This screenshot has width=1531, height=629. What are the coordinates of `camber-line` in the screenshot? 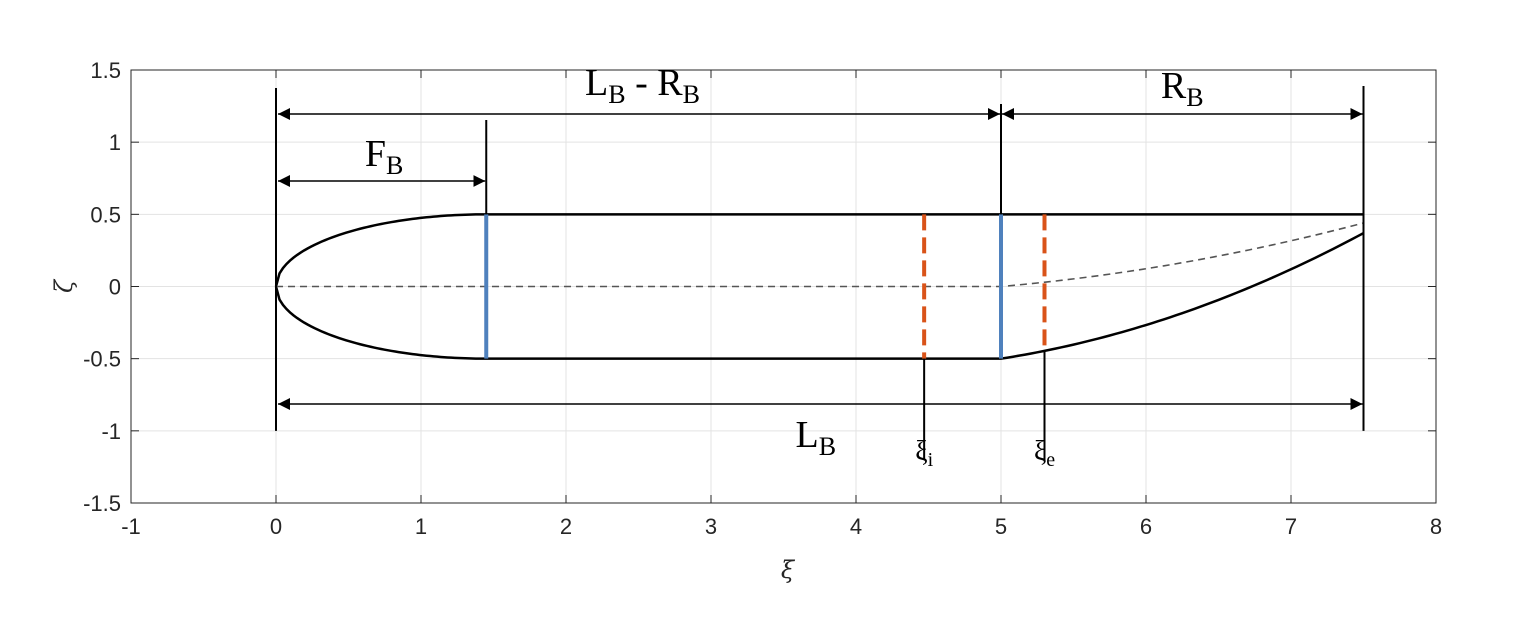 It's located at (820, 255).